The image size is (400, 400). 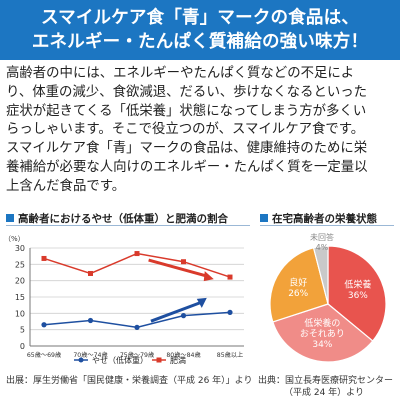 I want to click on pie-chart-title-text: 在宅高齢者の栄養状態, so click(x=324, y=219).